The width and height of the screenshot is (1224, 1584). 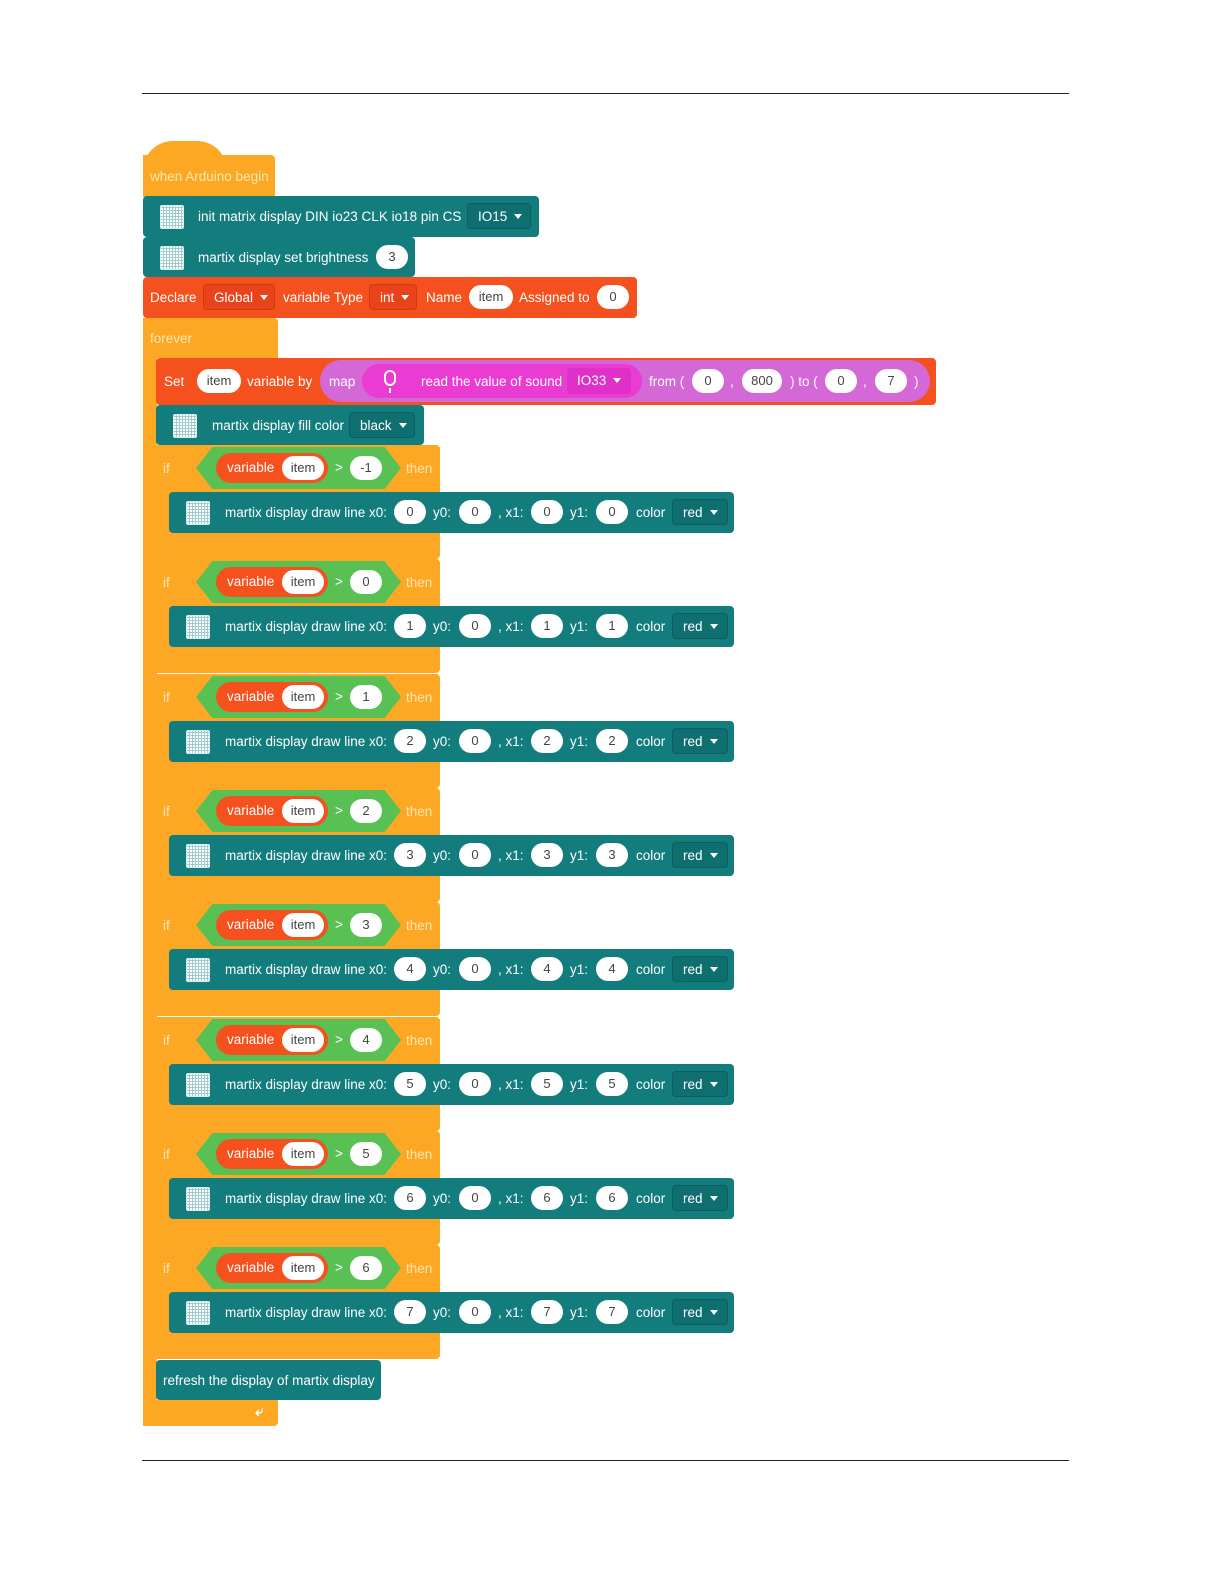 What do you see at coordinates (491, 297) in the screenshot?
I see `name-input: item` at bounding box center [491, 297].